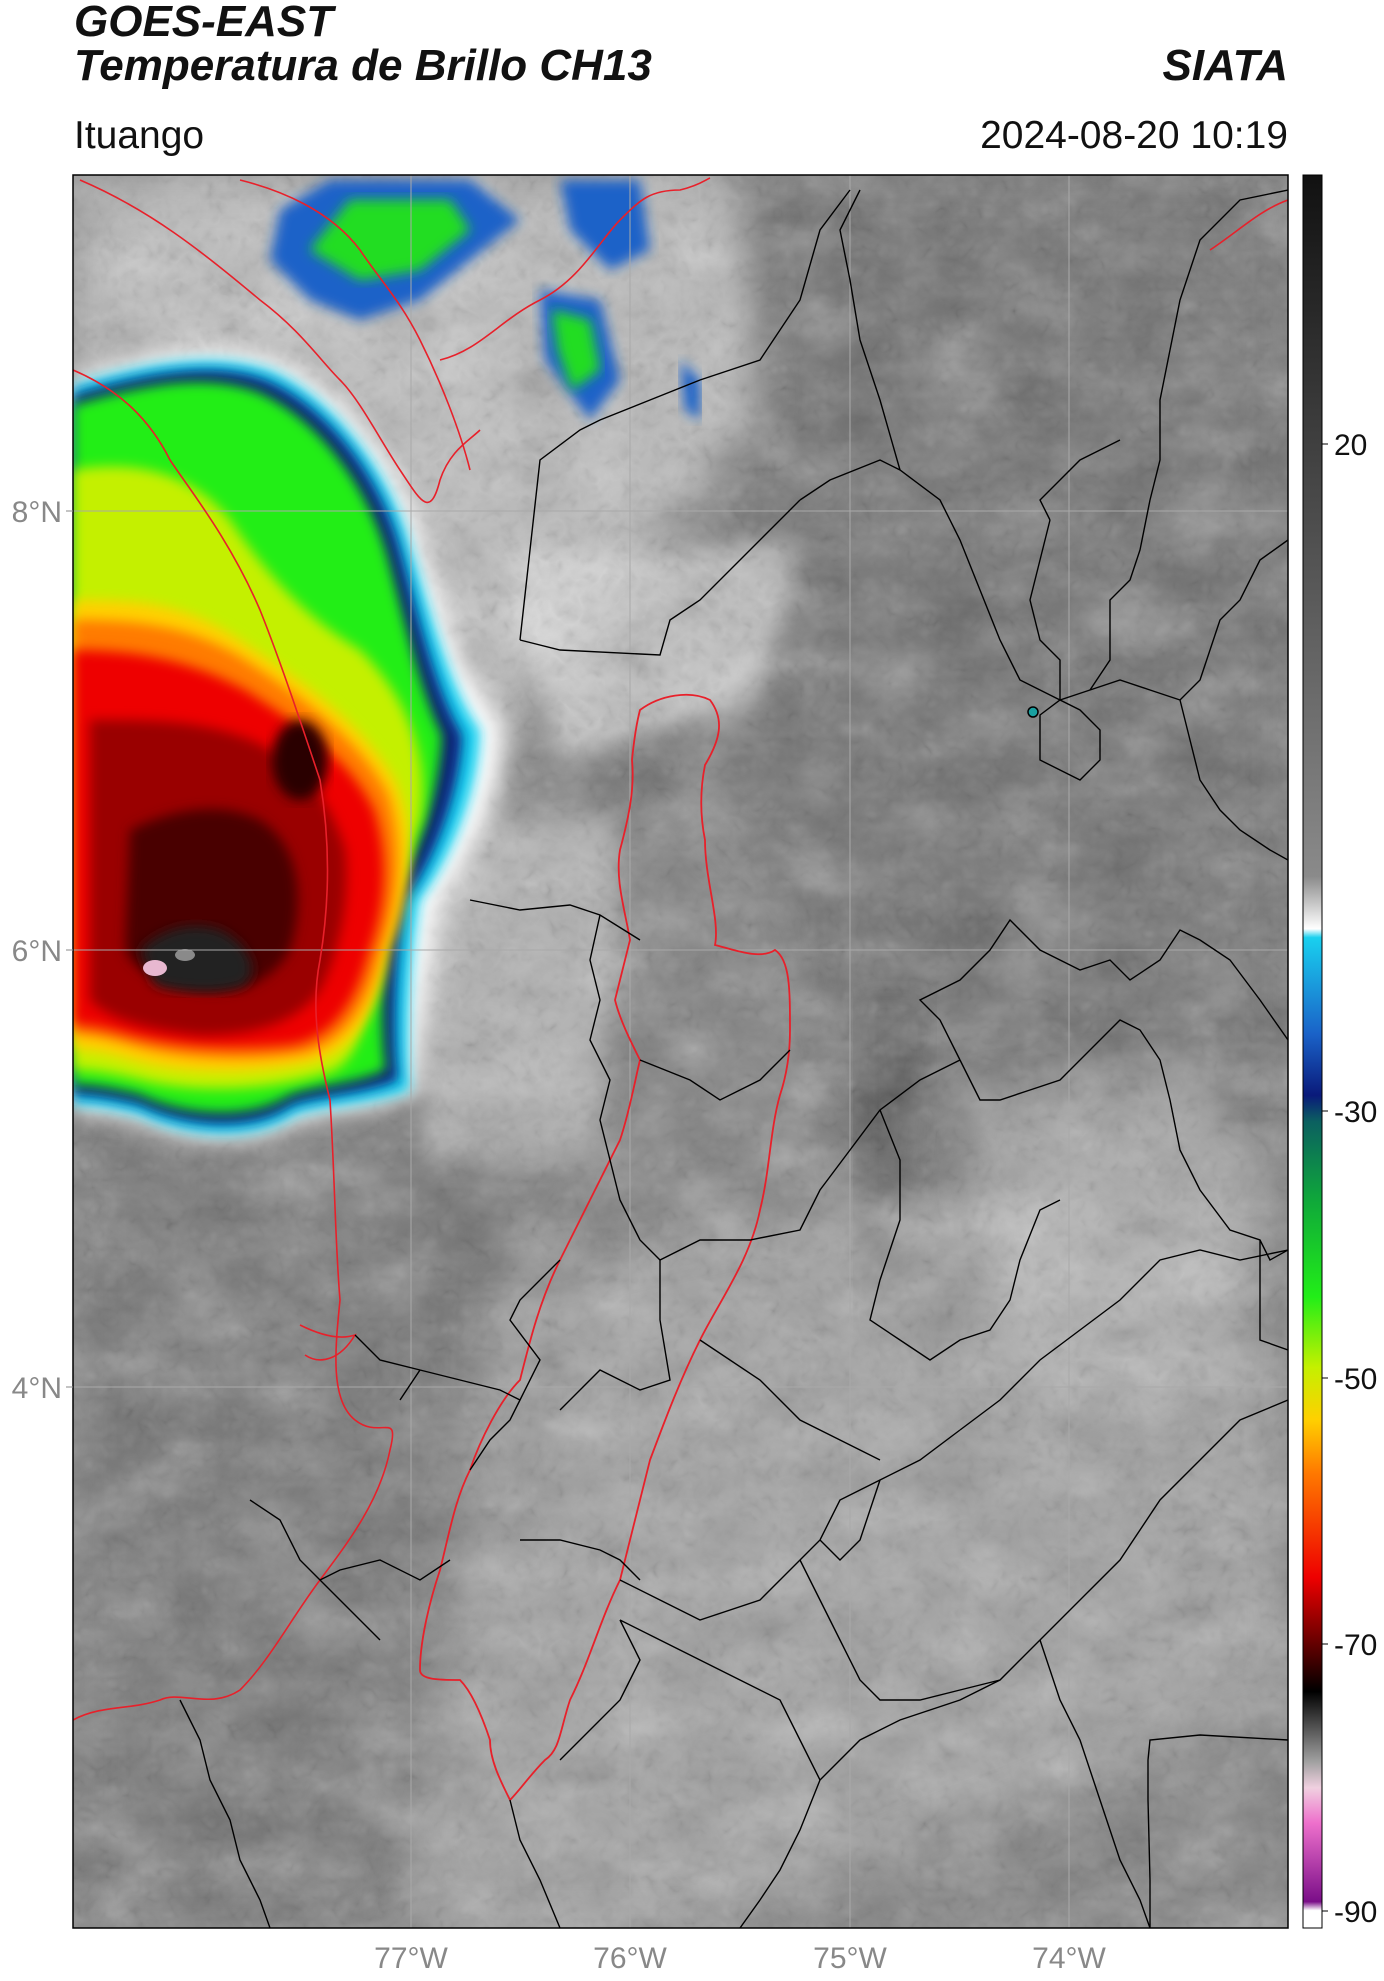 The image size is (1384, 1981). Describe the element at coordinates (287, 745) in the screenshot. I see `convective-cell` at that location.